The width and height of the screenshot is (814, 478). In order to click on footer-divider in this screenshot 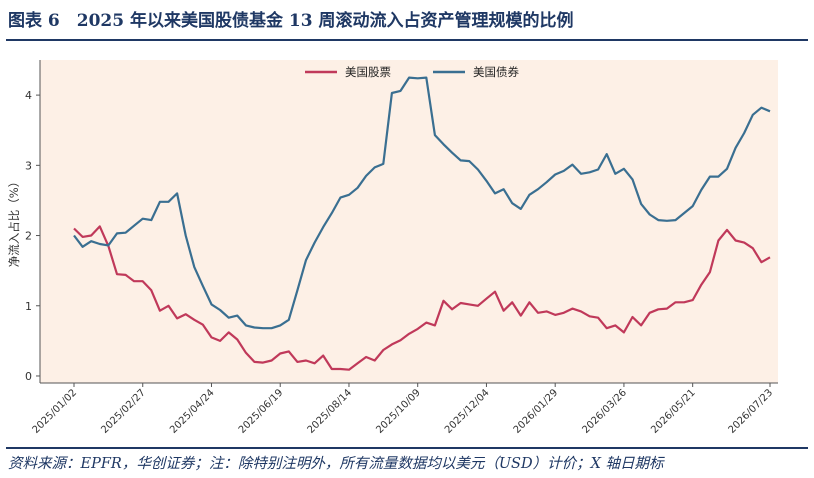, I will do `click(407, 448)`.